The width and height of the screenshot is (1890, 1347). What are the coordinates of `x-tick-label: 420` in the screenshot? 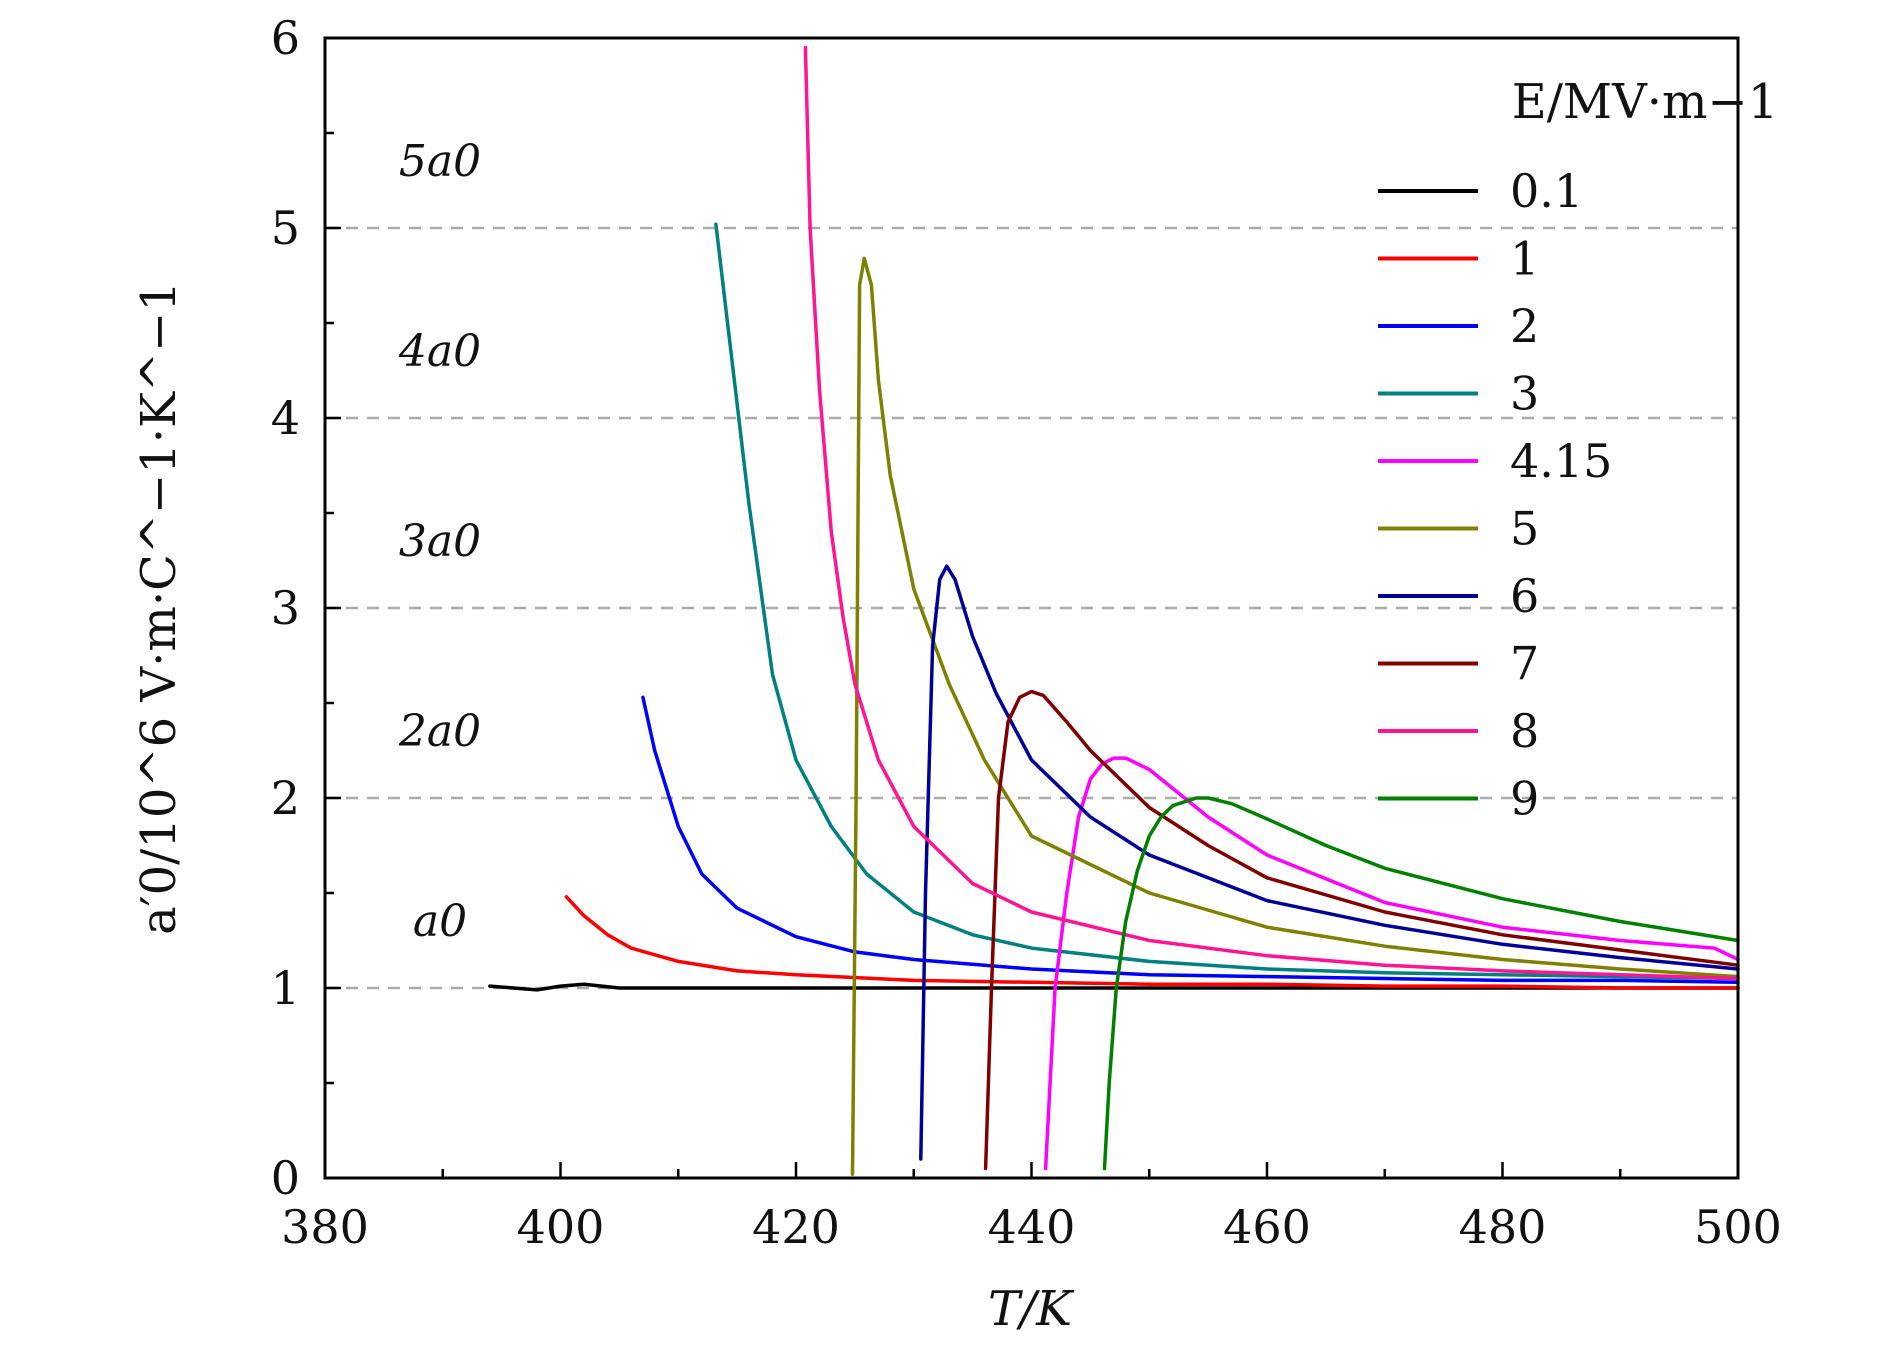 It's located at (796, 1227).